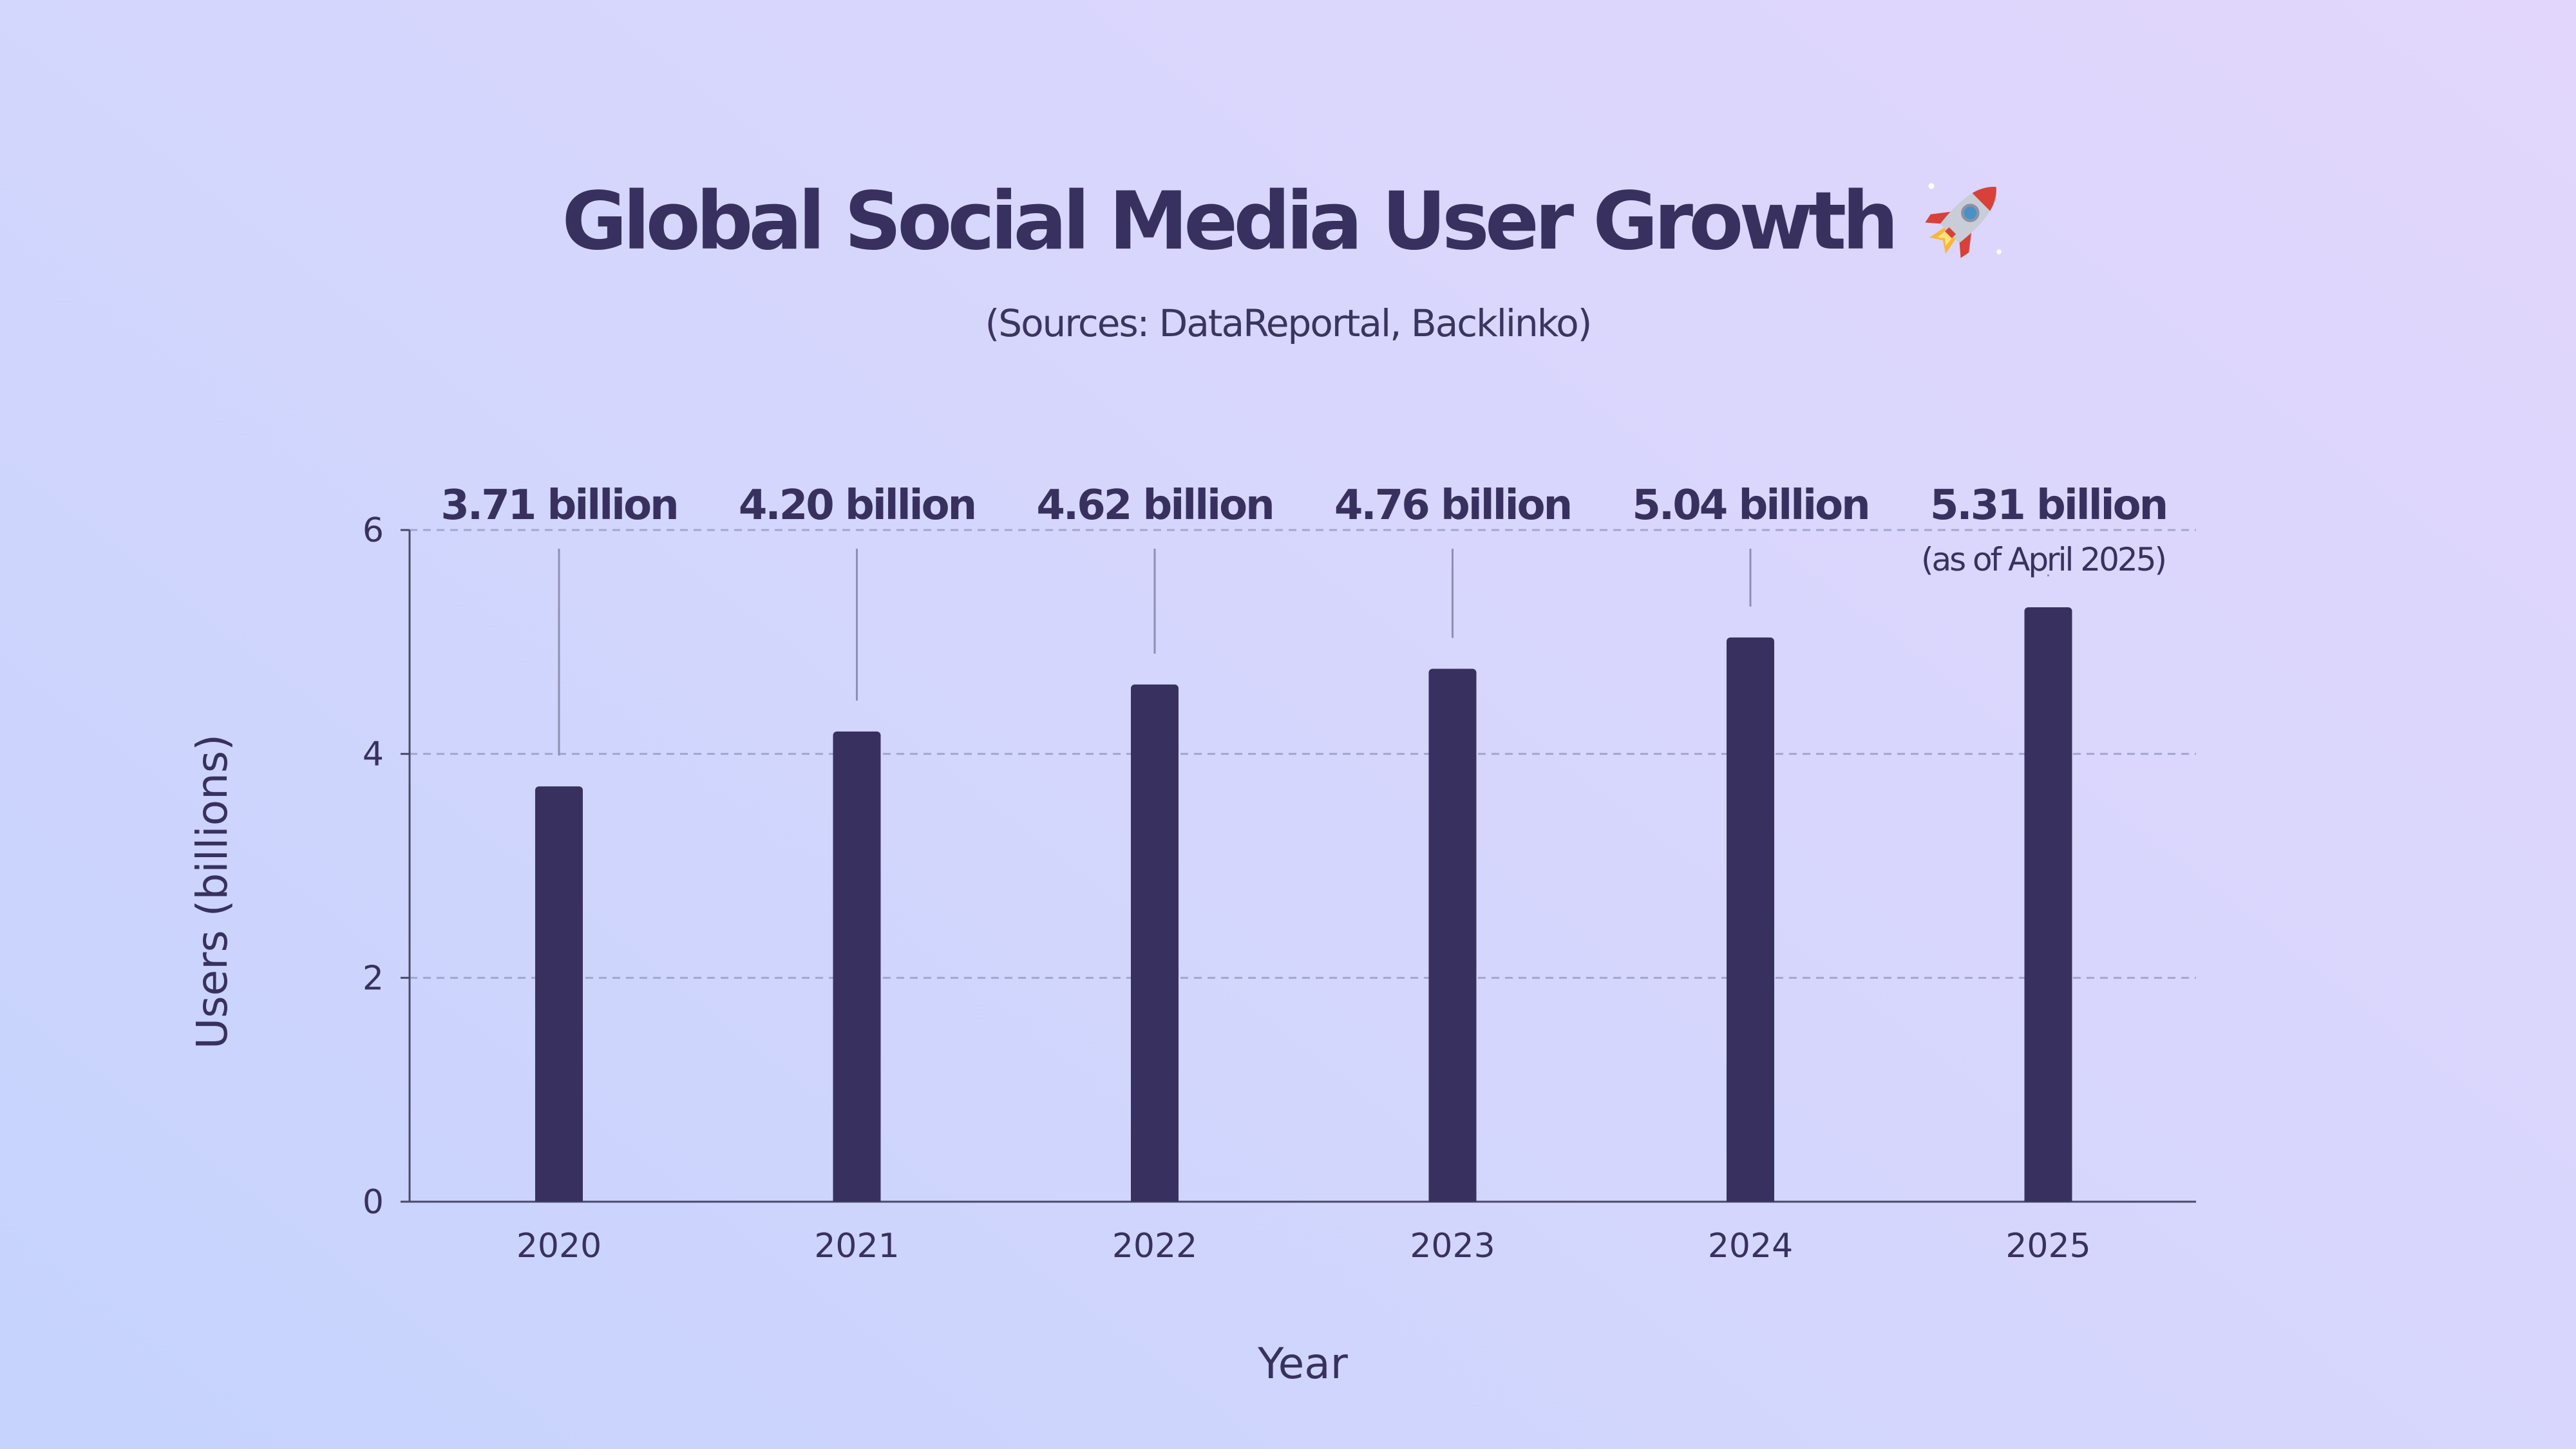 The height and width of the screenshot is (1449, 2576). Describe the element at coordinates (2048, 1195) in the screenshot. I see `bar-base-2025` at that location.